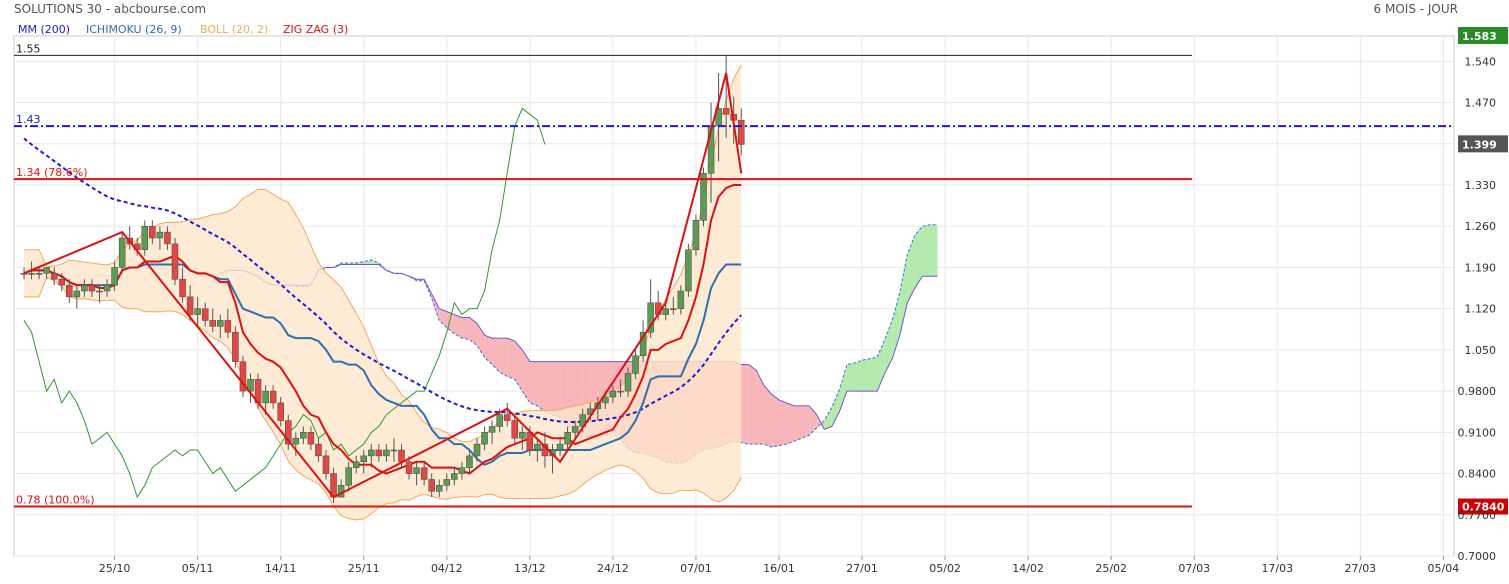  What do you see at coordinates (52, 172) in the screenshot?
I see `level-label: 1.34 (78.6%)` at bounding box center [52, 172].